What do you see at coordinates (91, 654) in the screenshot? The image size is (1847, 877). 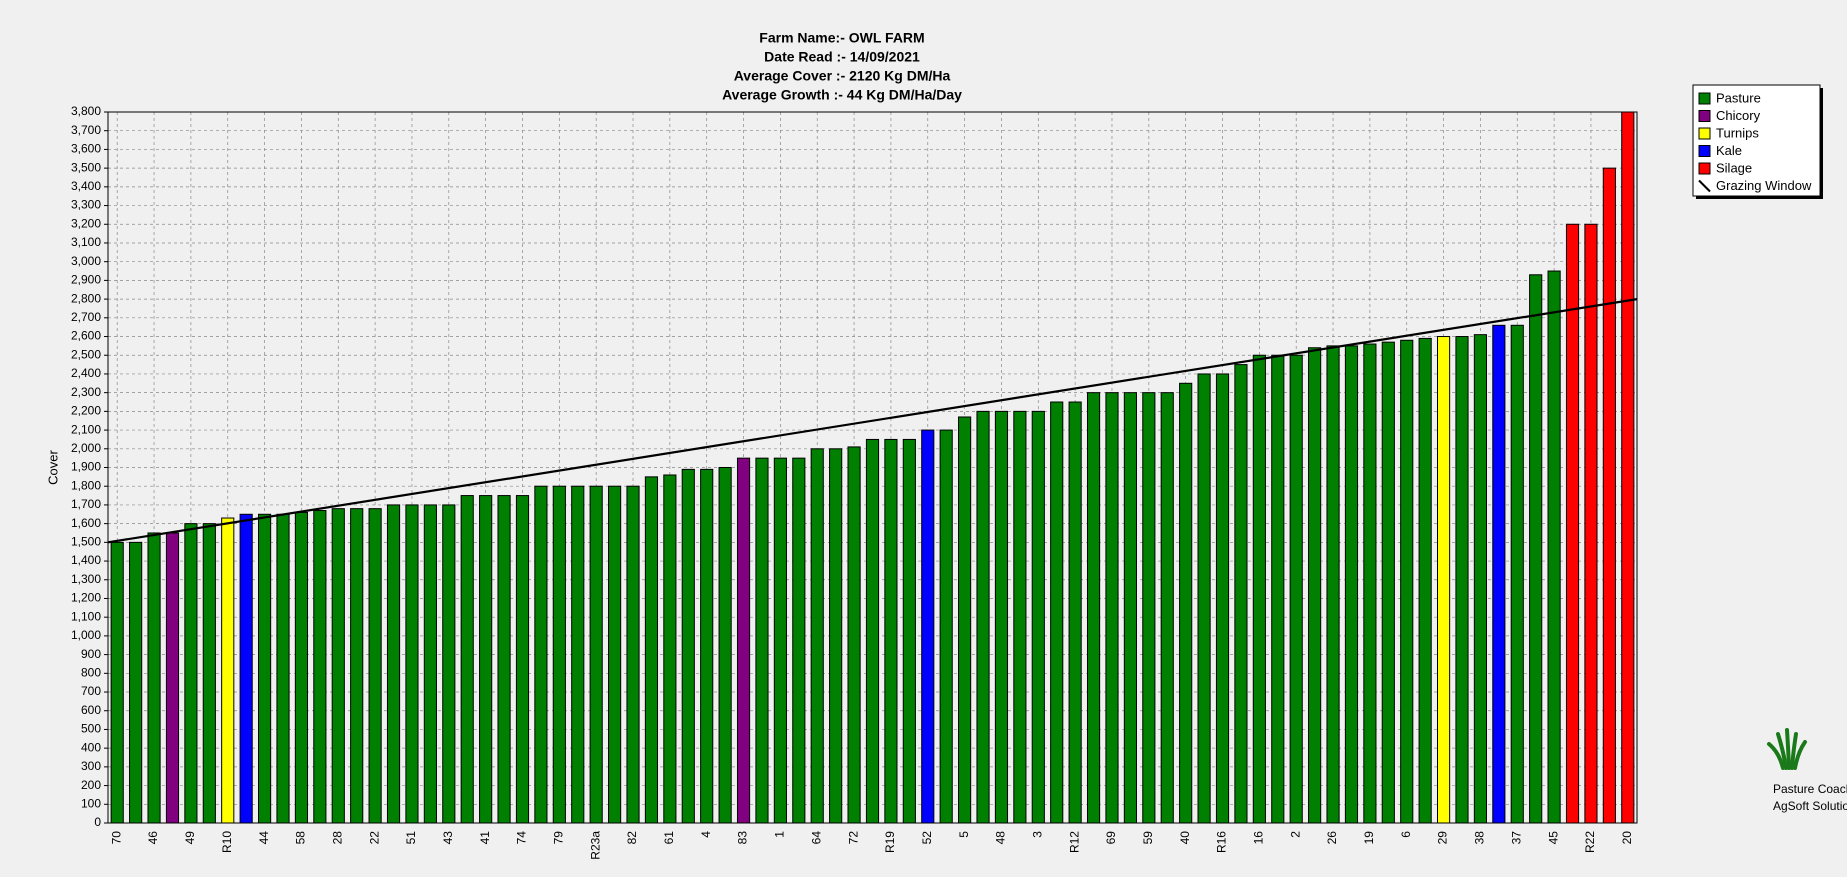 I see `y-tick-label: 900` at bounding box center [91, 654].